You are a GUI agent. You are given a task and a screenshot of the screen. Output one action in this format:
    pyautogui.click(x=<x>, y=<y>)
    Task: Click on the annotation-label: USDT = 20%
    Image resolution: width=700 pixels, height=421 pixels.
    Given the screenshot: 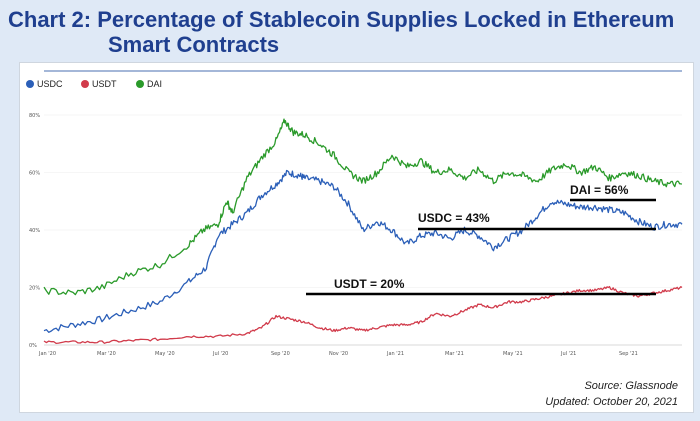 What is the action you would take?
    pyautogui.click(x=369, y=284)
    